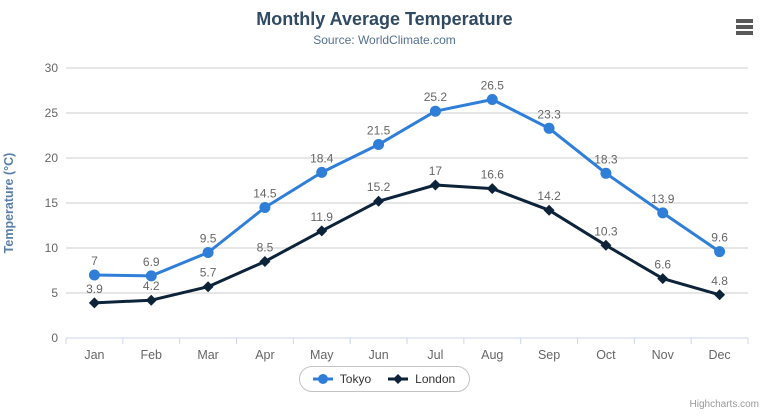  I want to click on legend-item-tokyo: Tokyo, so click(341, 379).